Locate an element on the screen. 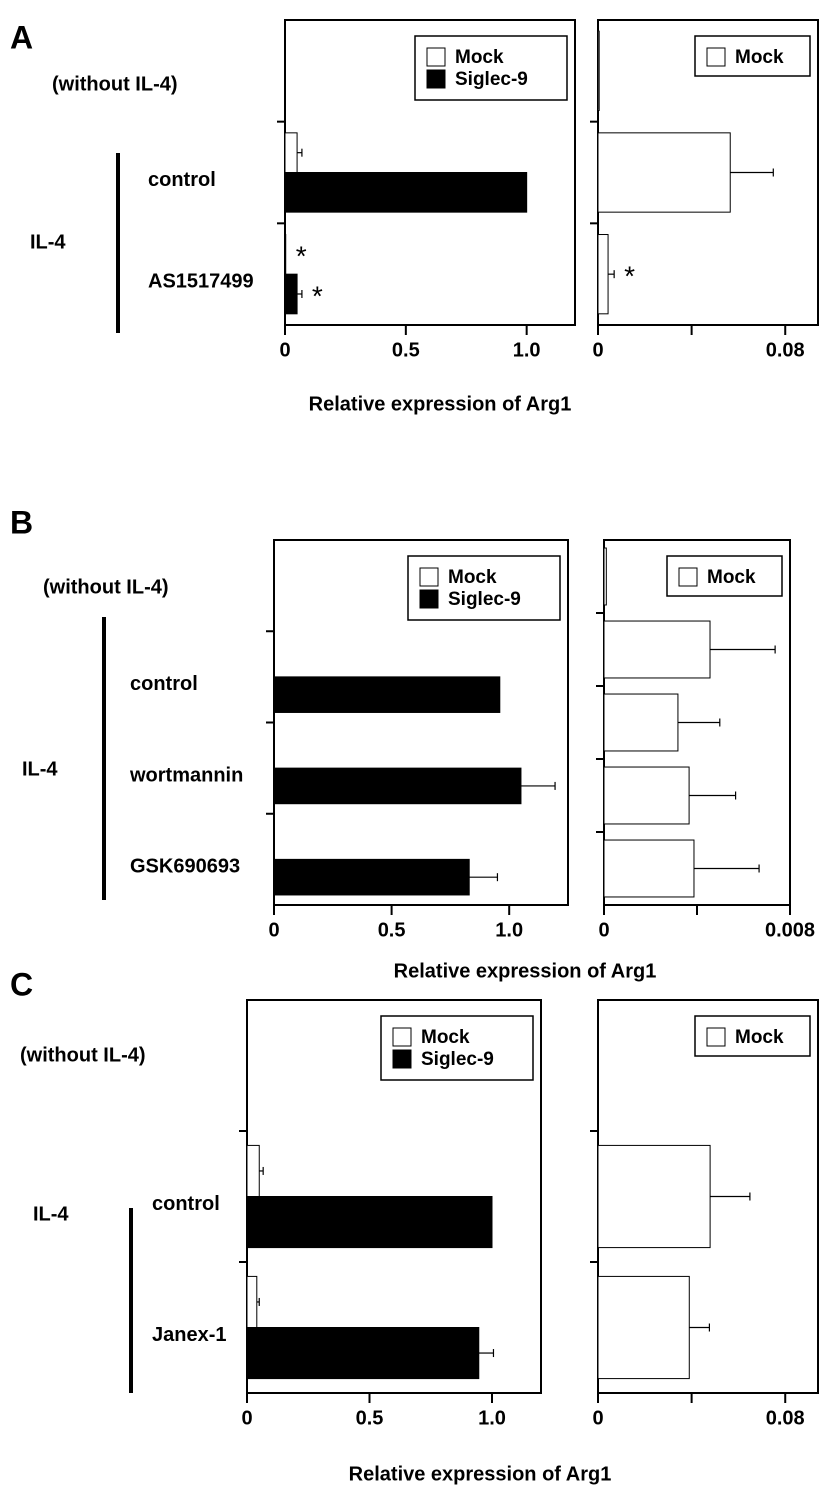 The height and width of the screenshot is (1490, 828). category-label: Janex-1 is located at coordinates (189, 1335).